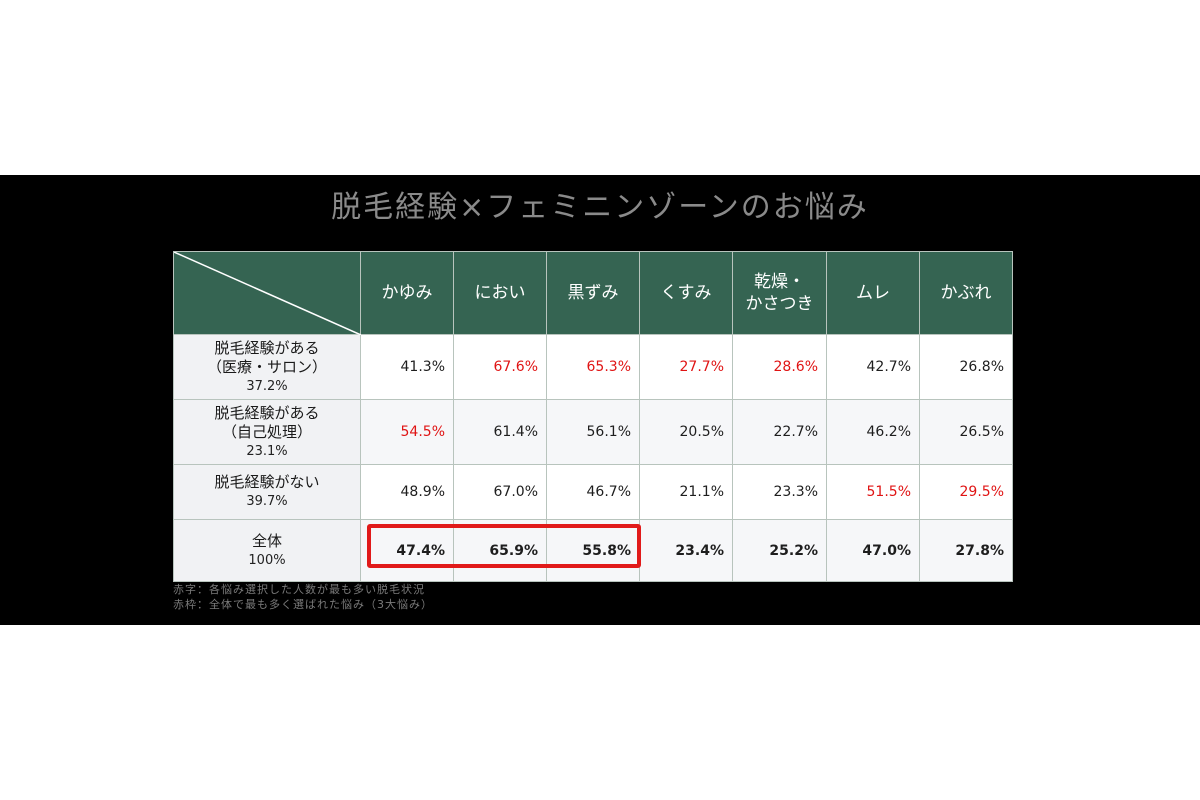  I want to click on row-label: 脱毛経験がない, so click(267, 482).